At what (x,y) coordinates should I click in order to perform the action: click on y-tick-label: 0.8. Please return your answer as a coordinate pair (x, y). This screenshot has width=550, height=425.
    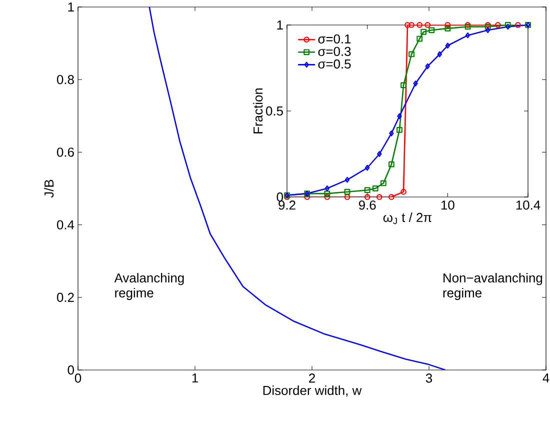
    Looking at the image, I should click on (65, 79).